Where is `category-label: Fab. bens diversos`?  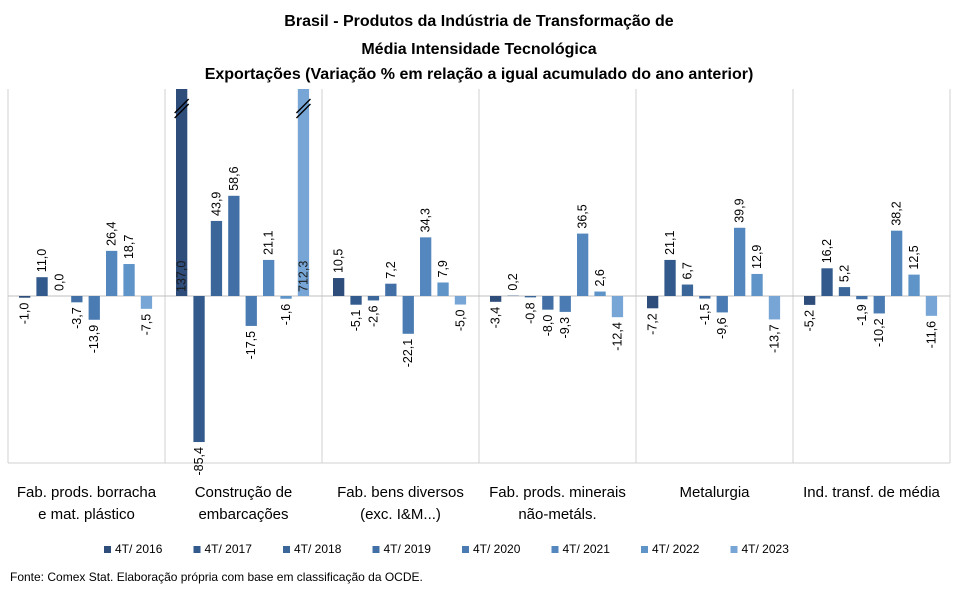 category-label: Fab. bens diversos is located at coordinates (400, 492).